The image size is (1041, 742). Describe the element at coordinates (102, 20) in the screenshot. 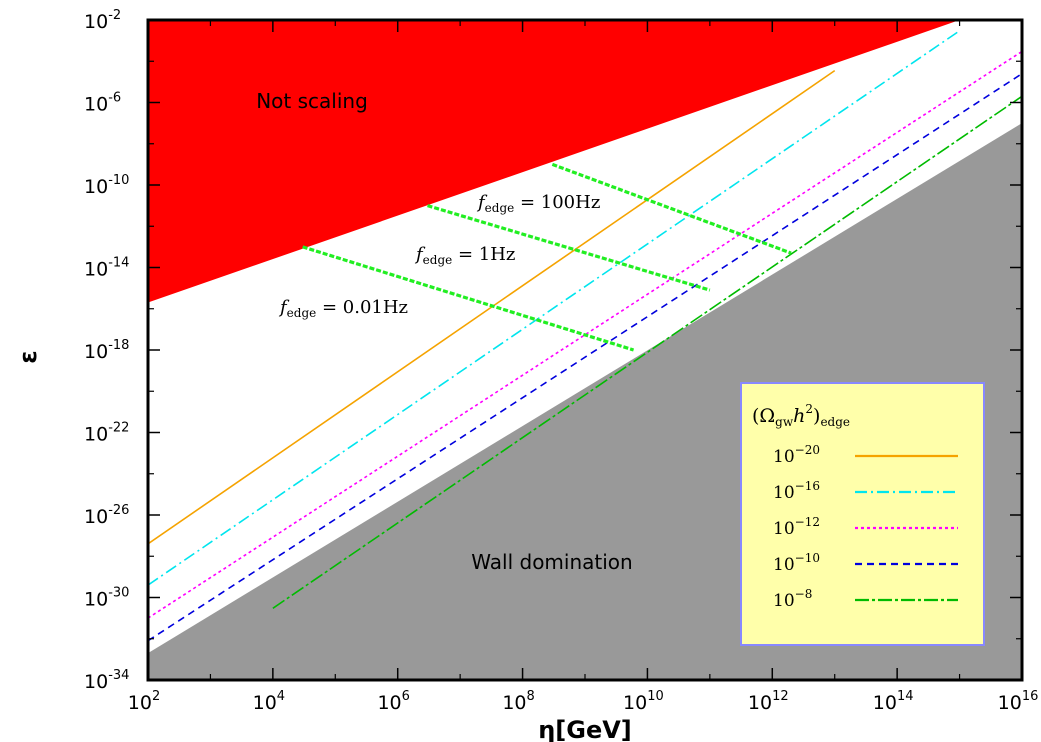

I see `y-tick-label-0: 10⁻²` at that location.